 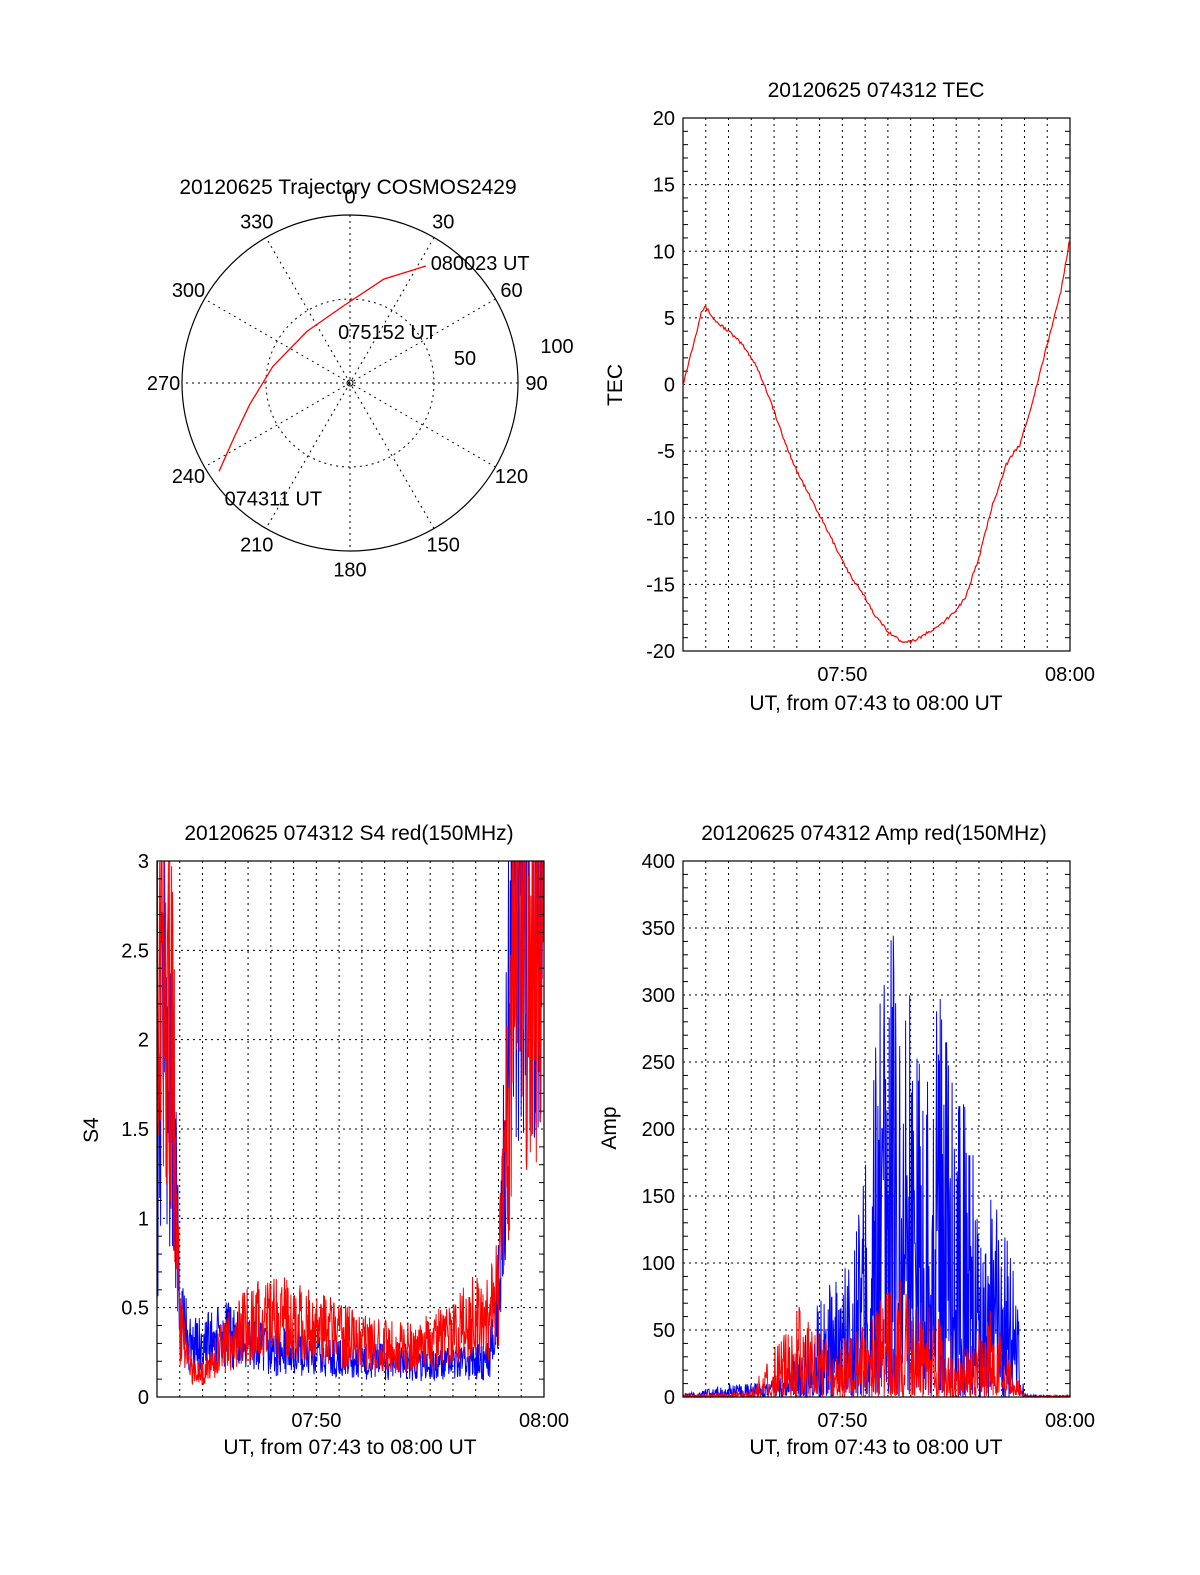 What do you see at coordinates (658, 1264) in the screenshot?
I see `y-tick-label: 100` at bounding box center [658, 1264].